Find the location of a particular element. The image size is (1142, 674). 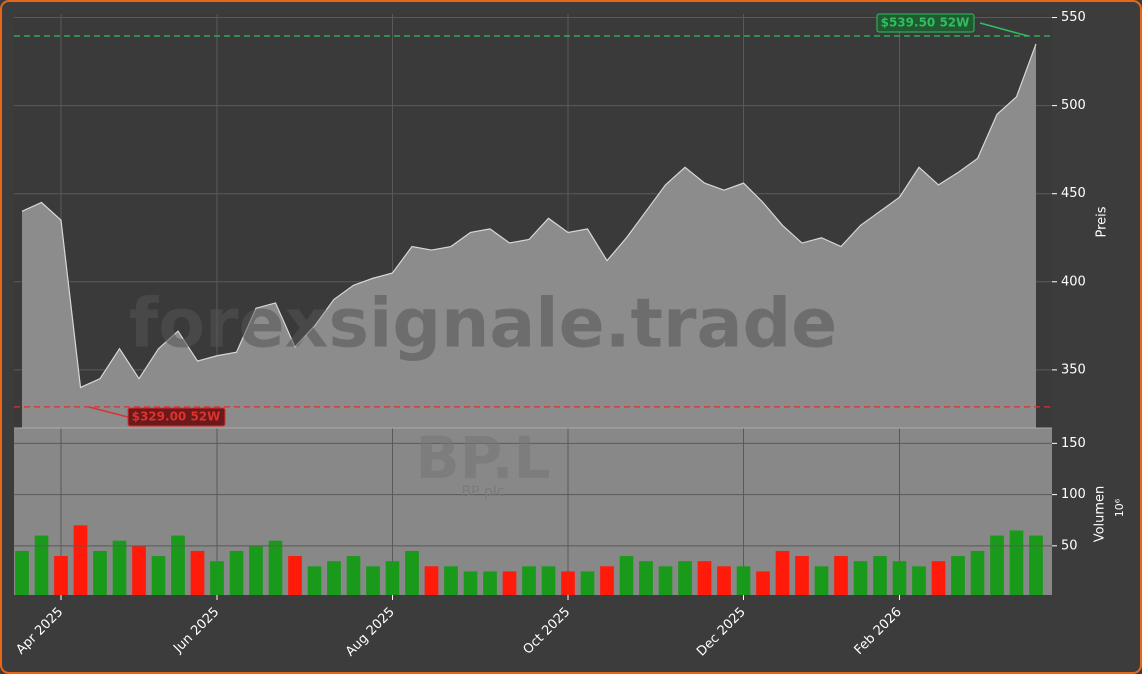

y-tick-label: 450 is located at coordinates (1073, 193).